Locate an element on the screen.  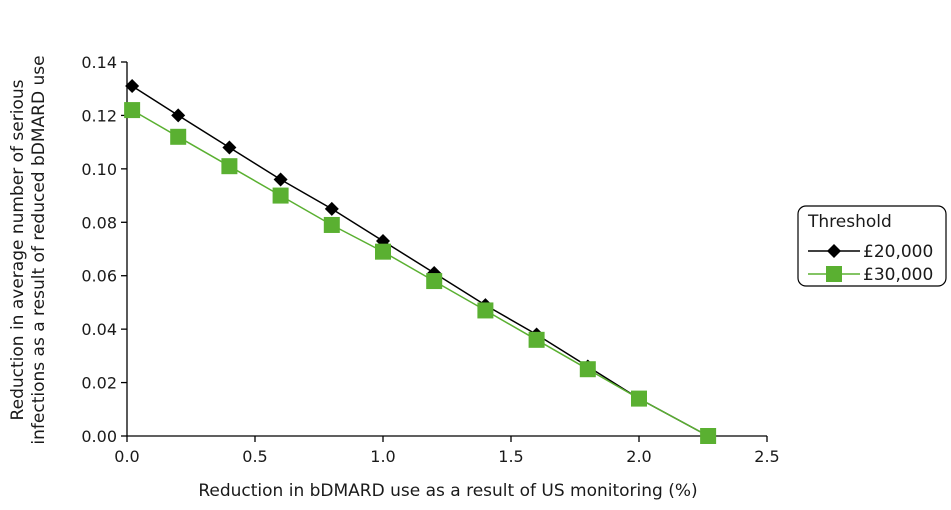
y-tick-label: 0.08 is located at coordinates (99, 222).